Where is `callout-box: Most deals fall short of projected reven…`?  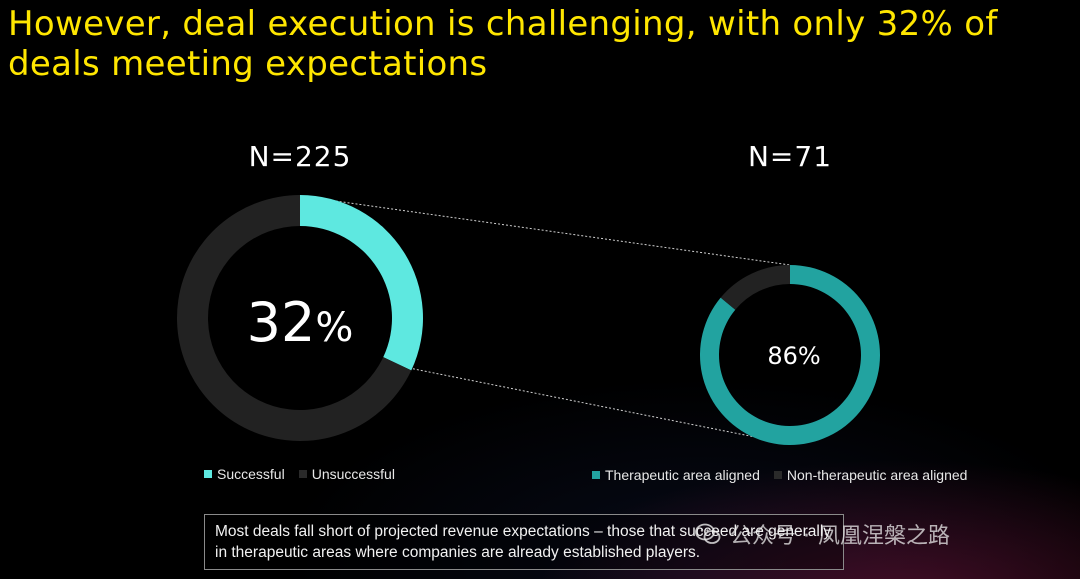 callout-box: Most deals fall short of projected reven… is located at coordinates (524, 542).